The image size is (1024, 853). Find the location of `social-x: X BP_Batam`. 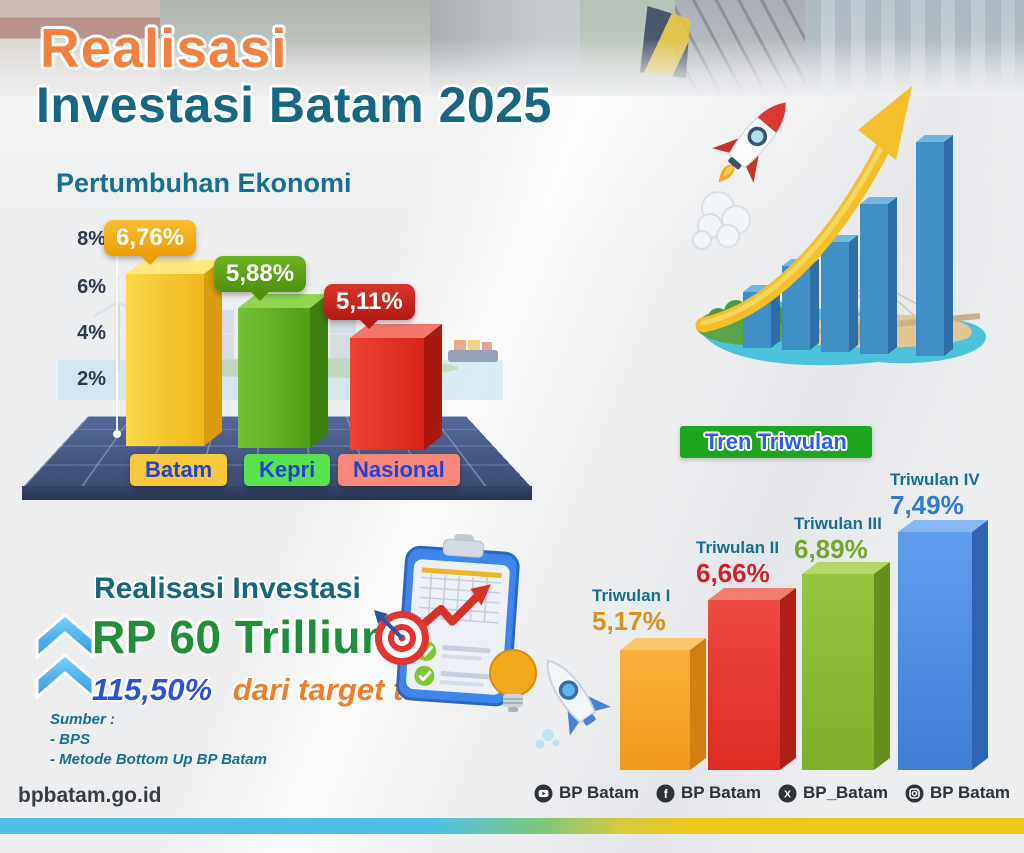

social-x: X BP_Batam is located at coordinates (833, 793).